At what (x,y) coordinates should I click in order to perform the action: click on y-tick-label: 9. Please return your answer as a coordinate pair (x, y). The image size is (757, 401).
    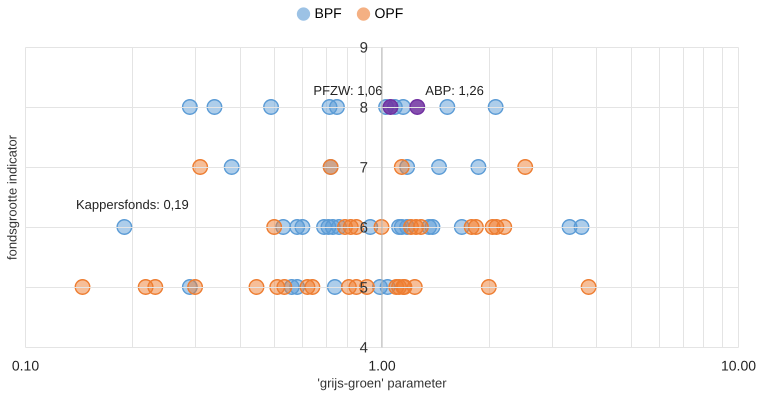
    Looking at the image, I should click on (364, 48).